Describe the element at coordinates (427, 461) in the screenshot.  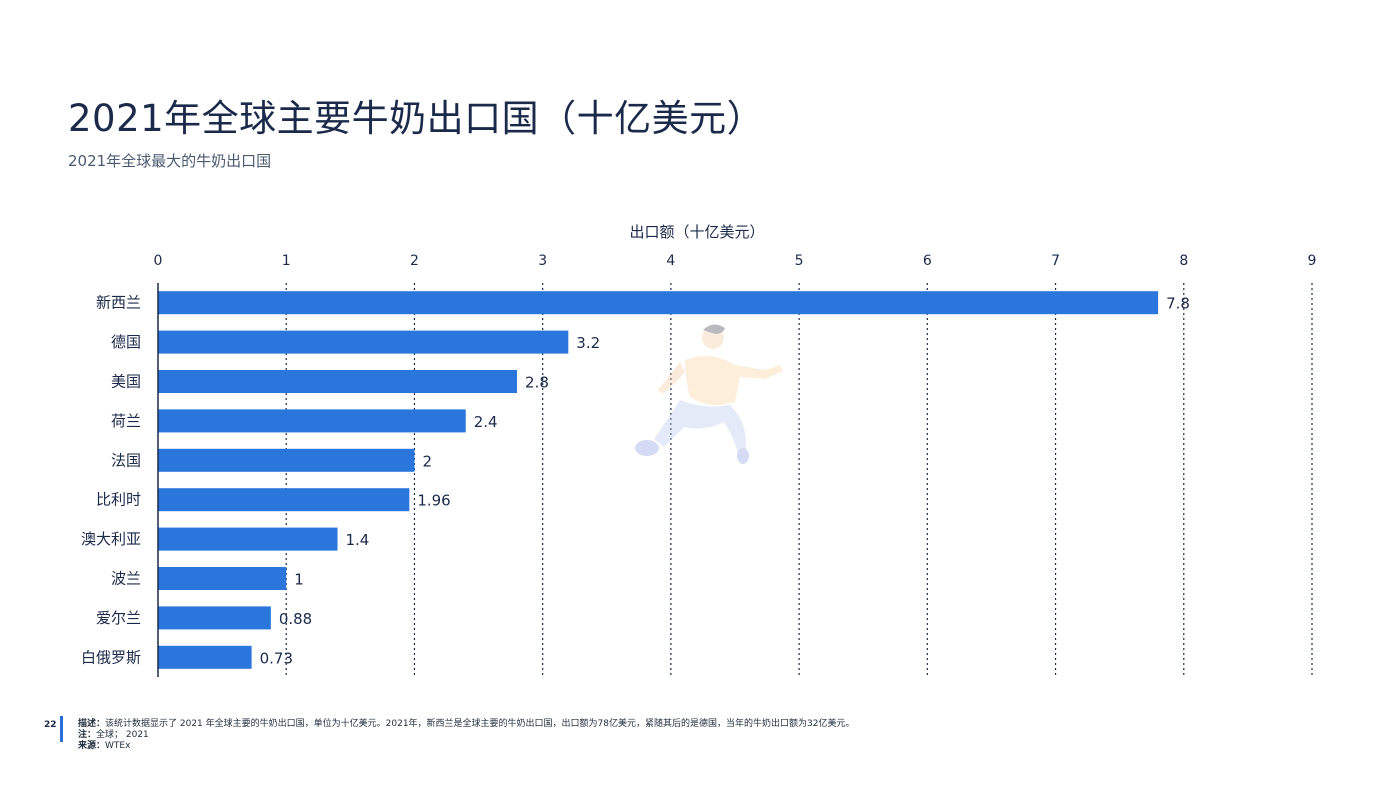
I see `bar-value-label: 2` at that location.